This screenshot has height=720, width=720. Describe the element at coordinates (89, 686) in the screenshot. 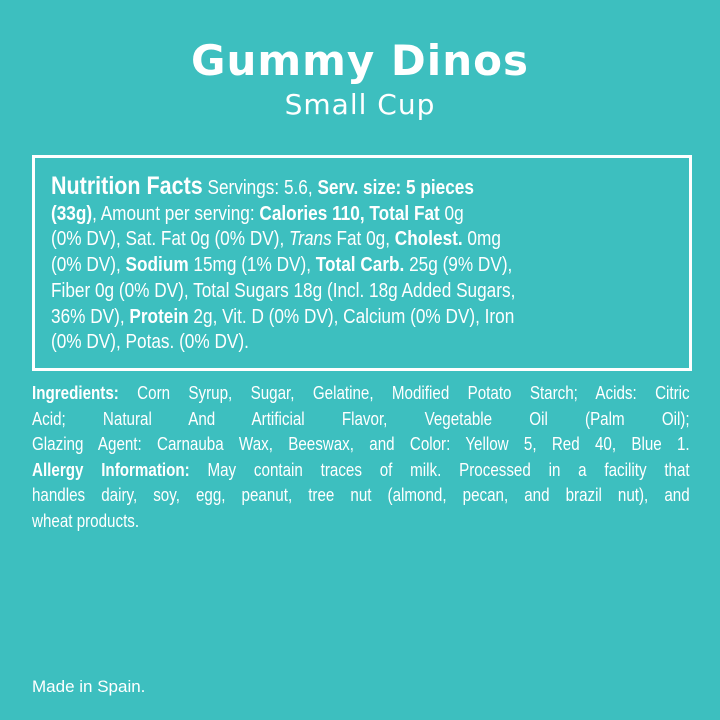

I see `origin-text: Made in Spain.` at that location.